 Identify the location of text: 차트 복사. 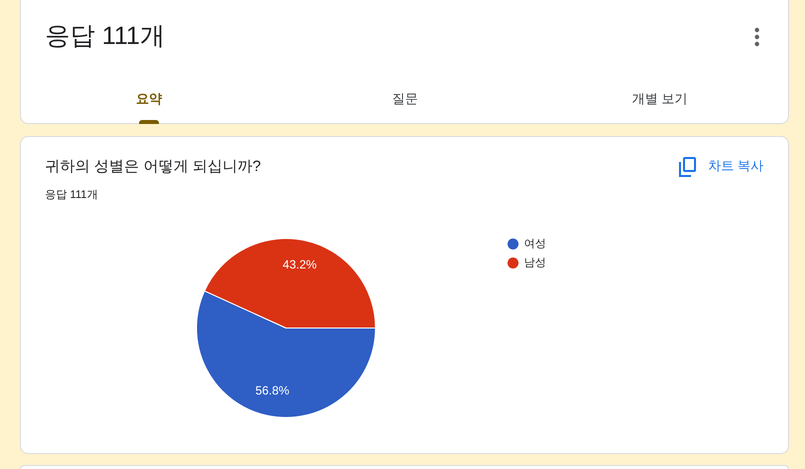
(736, 166).